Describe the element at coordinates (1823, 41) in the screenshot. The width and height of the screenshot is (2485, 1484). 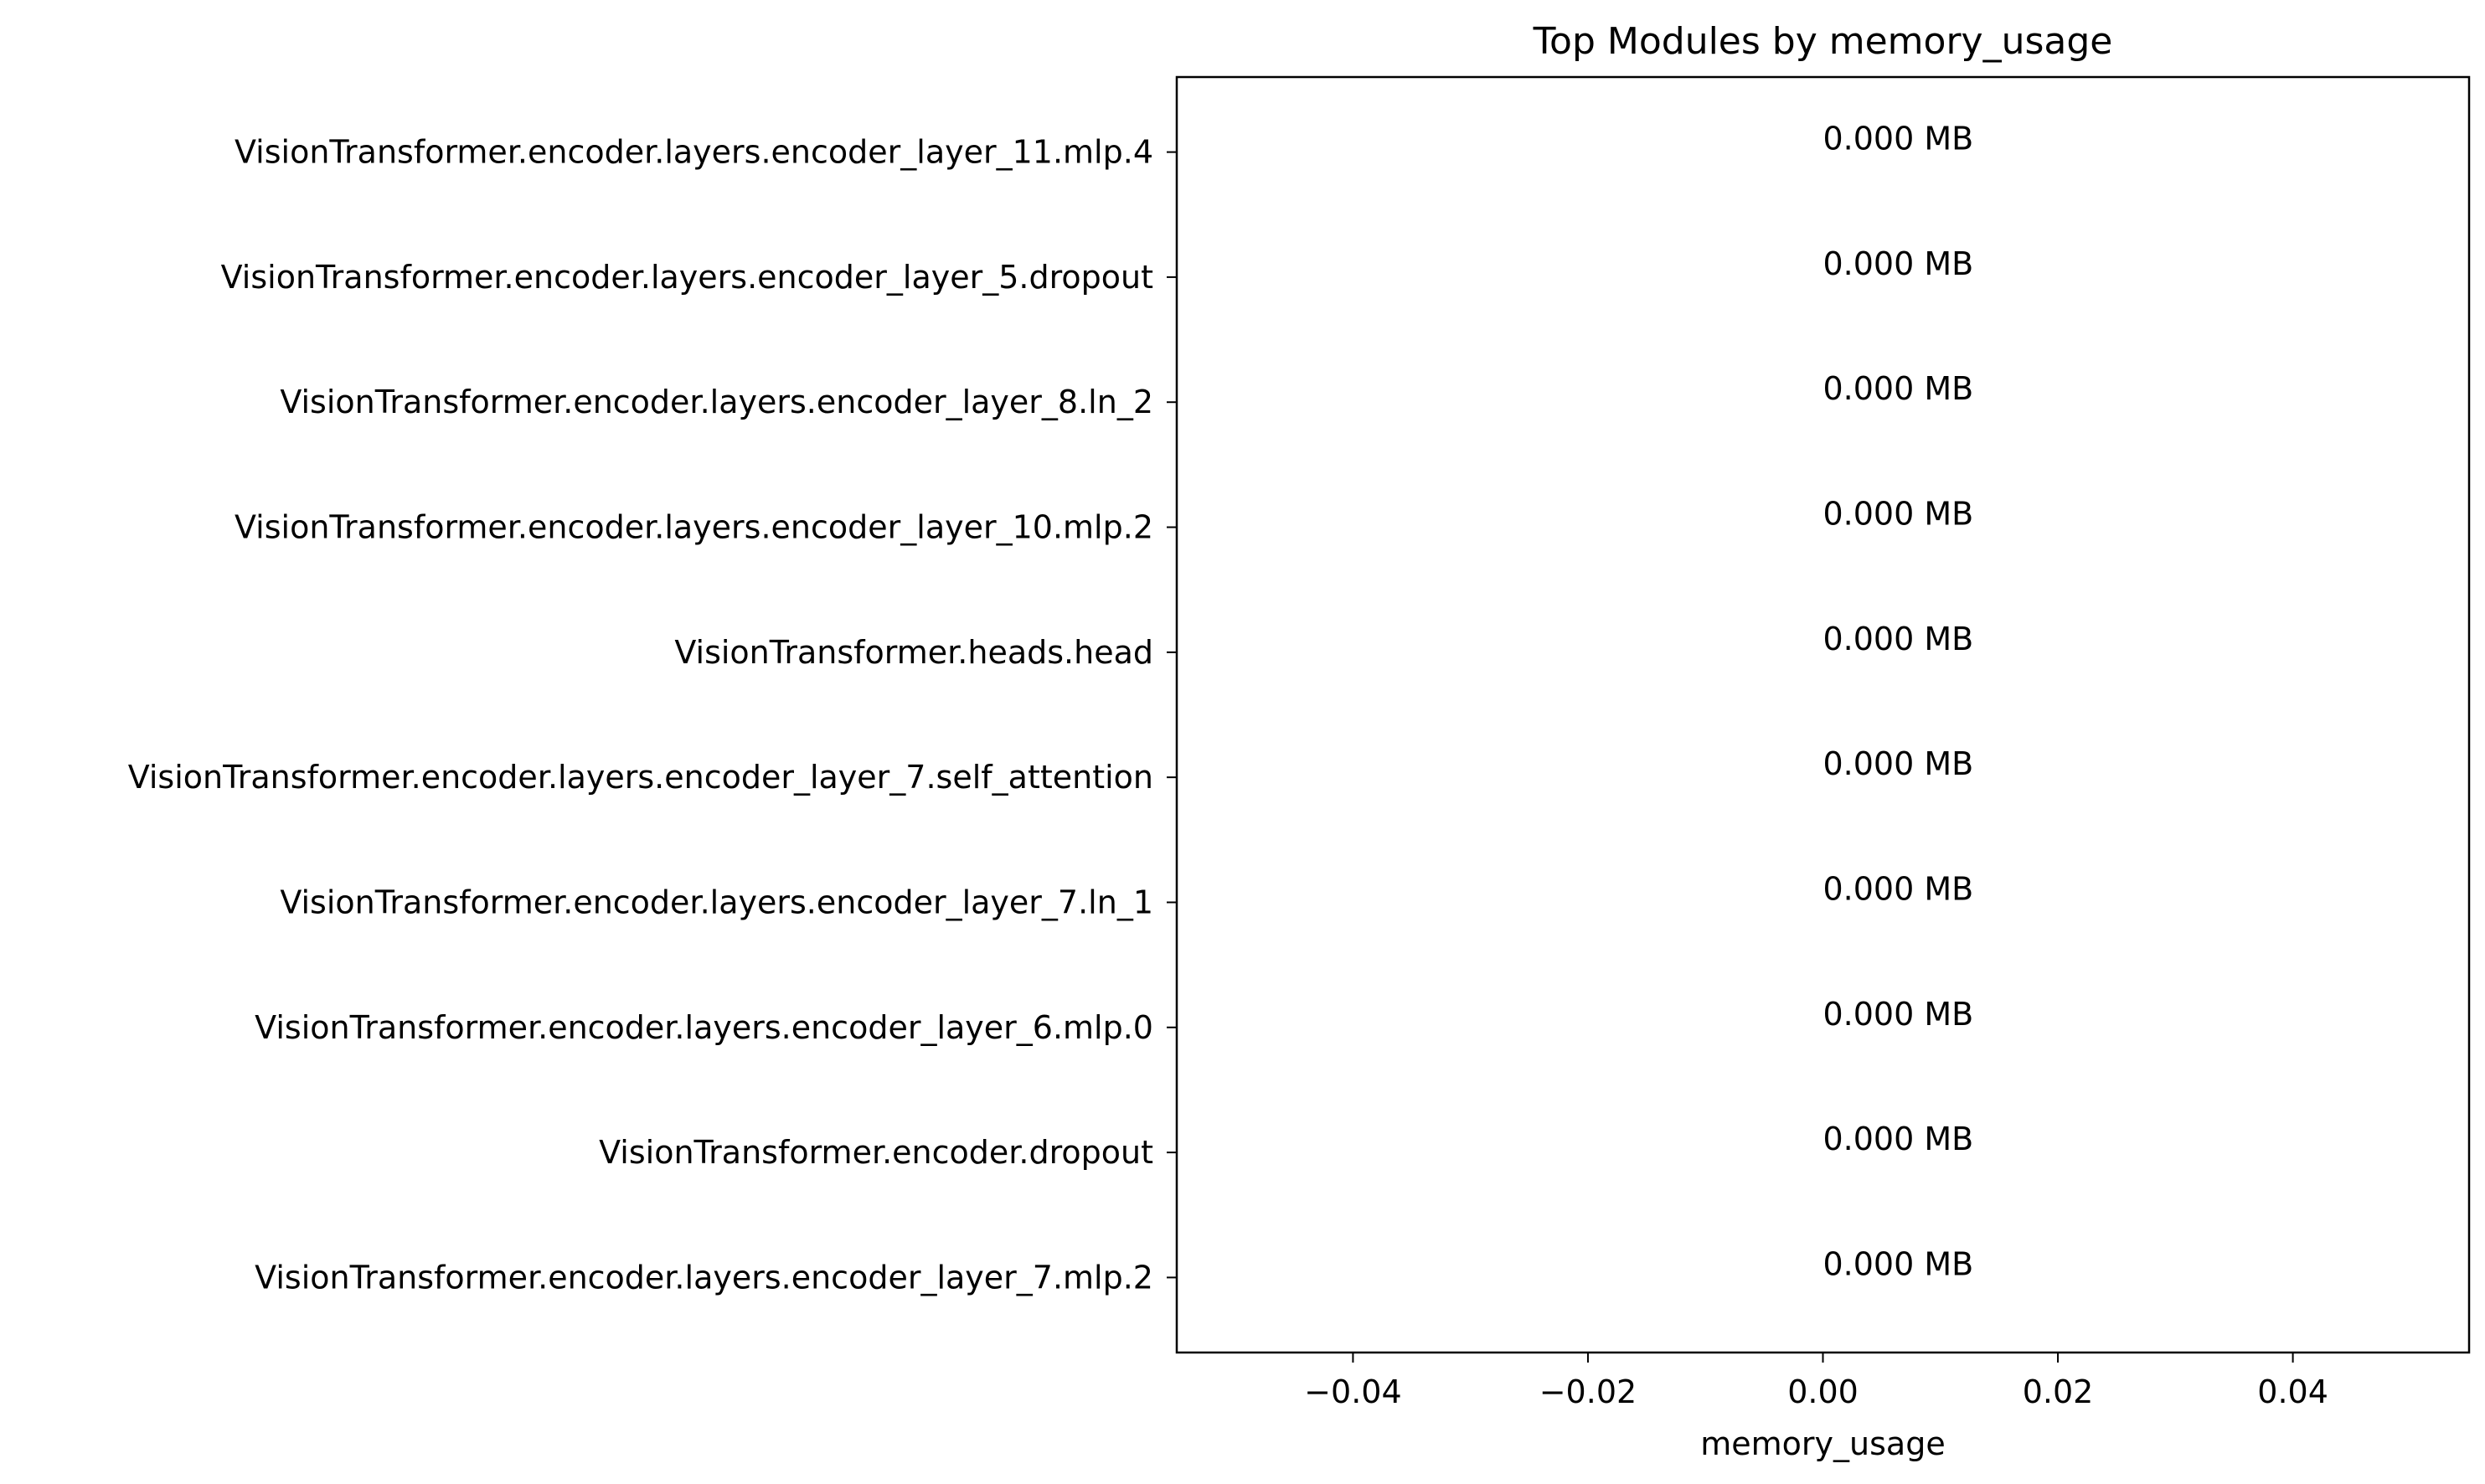
I see `chart-title: Top Modules by memory_usage` at that location.